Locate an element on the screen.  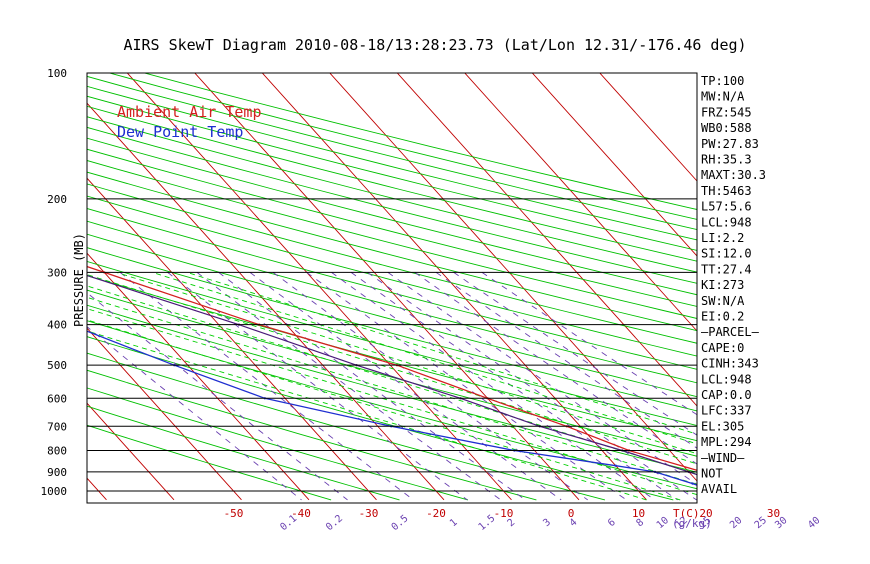
mixing-ratio-tick-label: 0.2 is located at coordinates (334, 523).